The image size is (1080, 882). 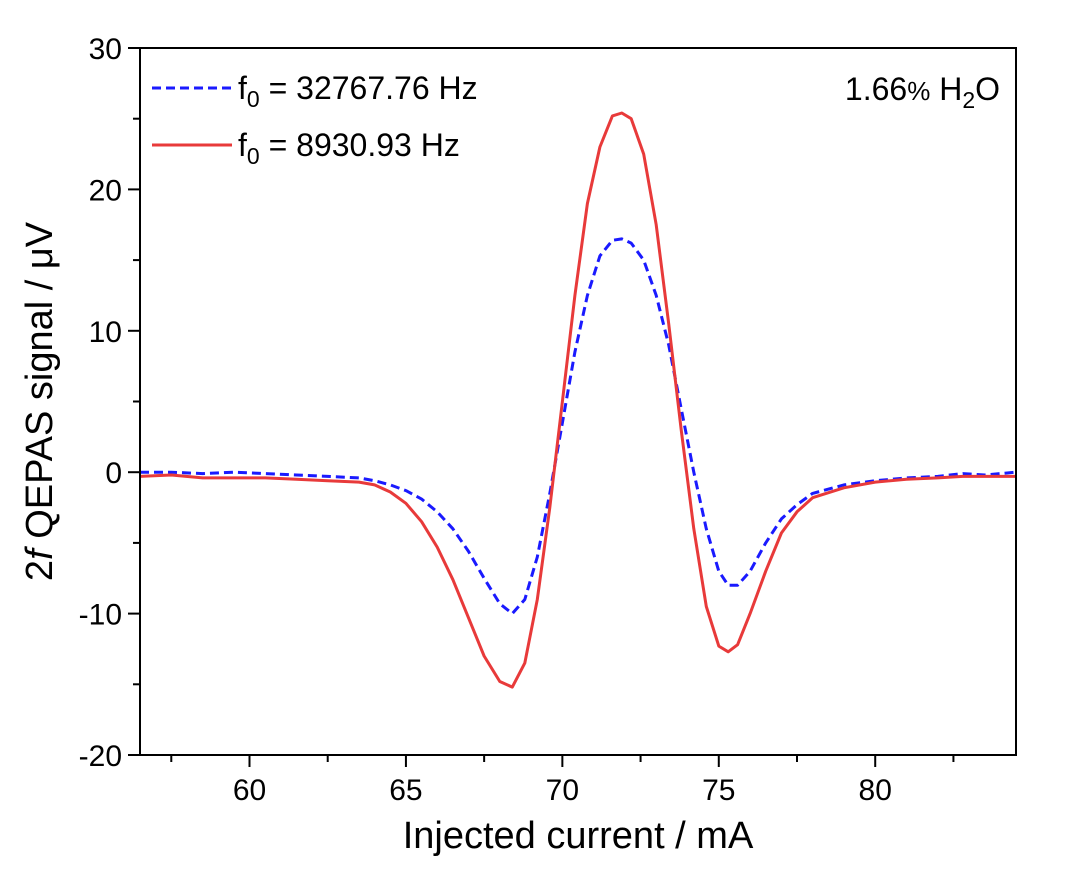 I want to click on x-tick-label: 70, so click(x=562, y=790).